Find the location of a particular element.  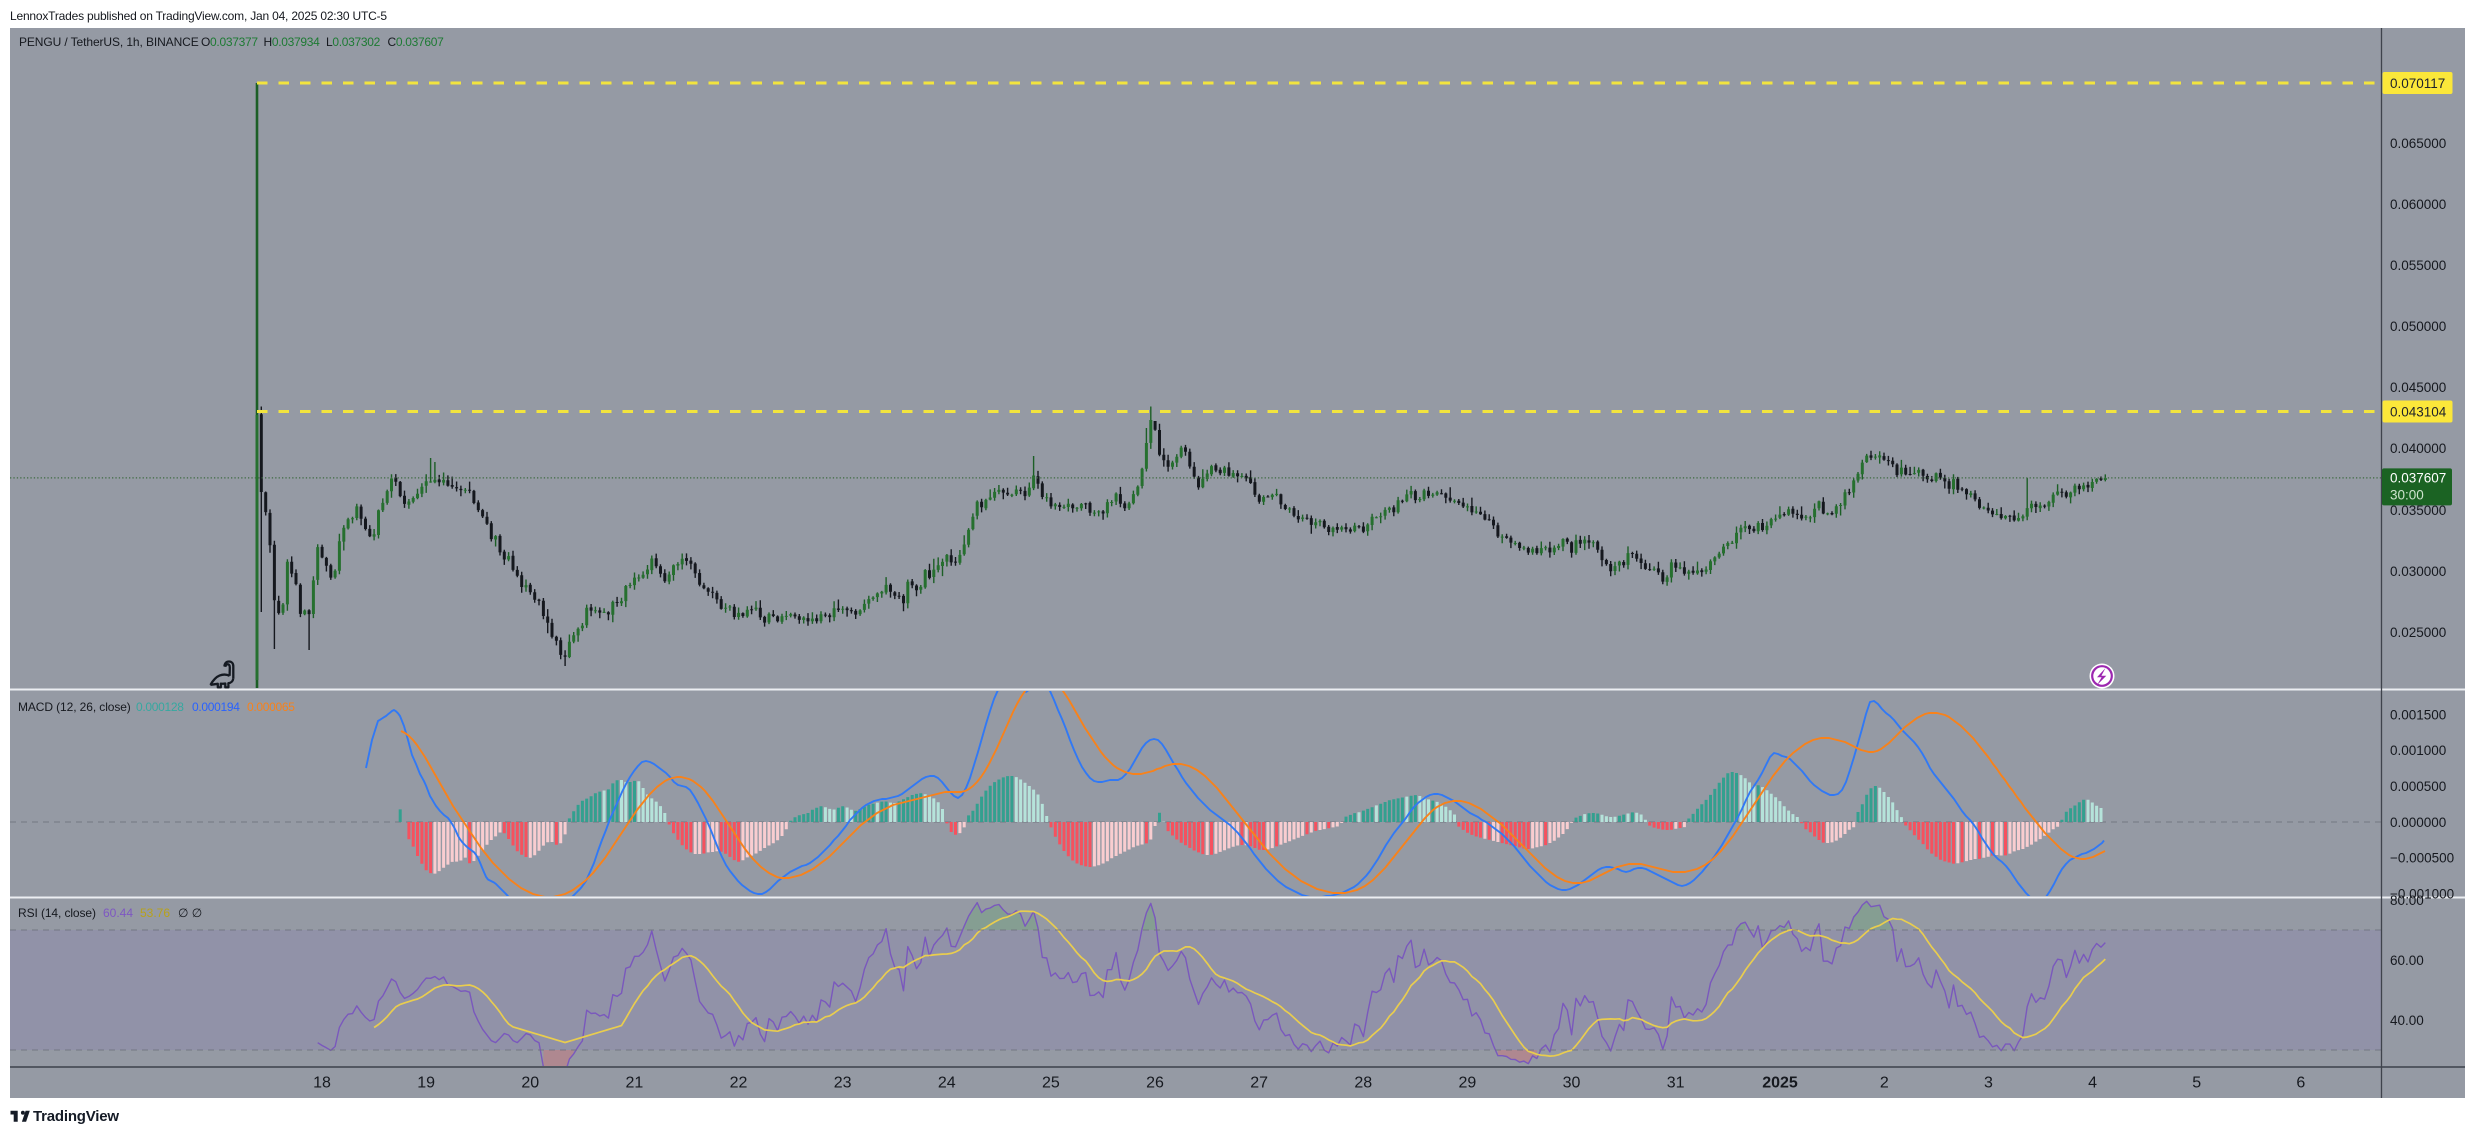

svg-text: 19 is located at coordinates (426, 1083).